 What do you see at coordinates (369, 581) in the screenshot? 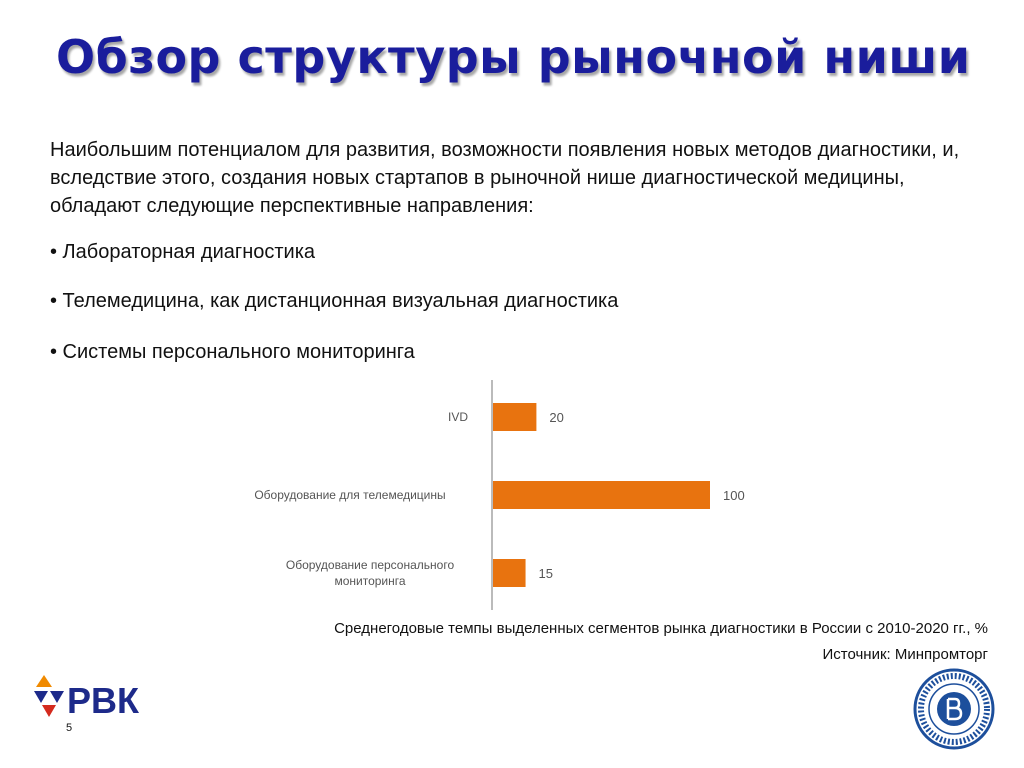
I see `category-label-line: мониторинга` at bounding box center [369, 581].